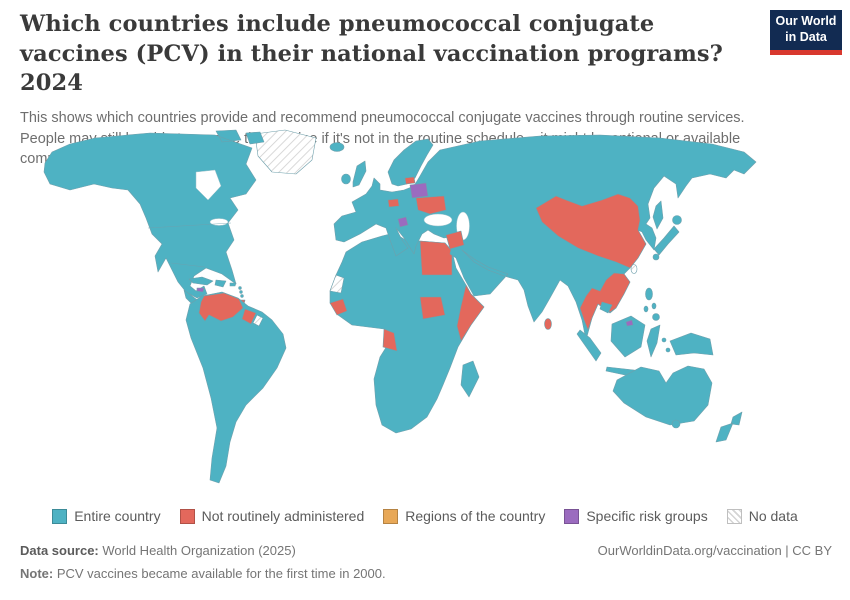  What do you see at coordinates (346, 179) in the screenshot?
I see `map-region-ireland` at bounding box center [346, 179].